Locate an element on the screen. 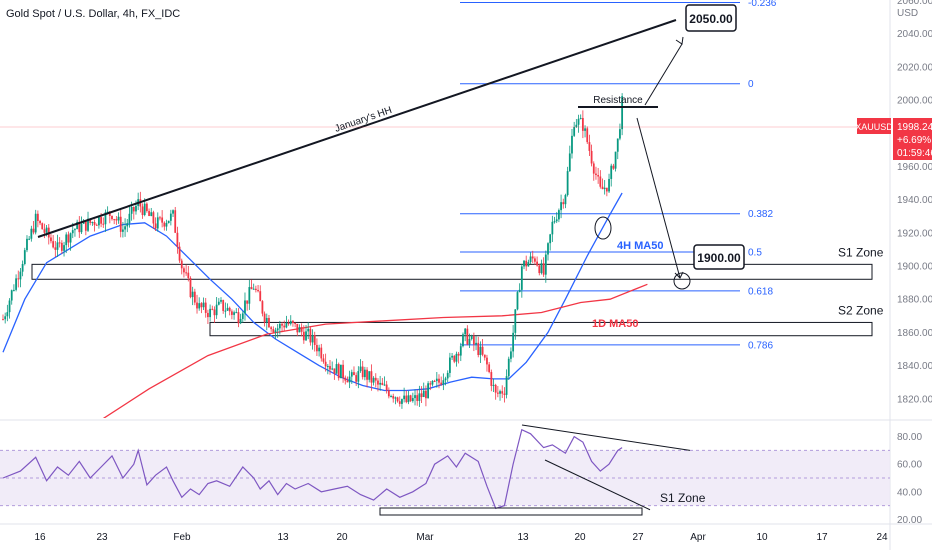  price-tick-label: 1880.00 is located at coordinates (914, 300).